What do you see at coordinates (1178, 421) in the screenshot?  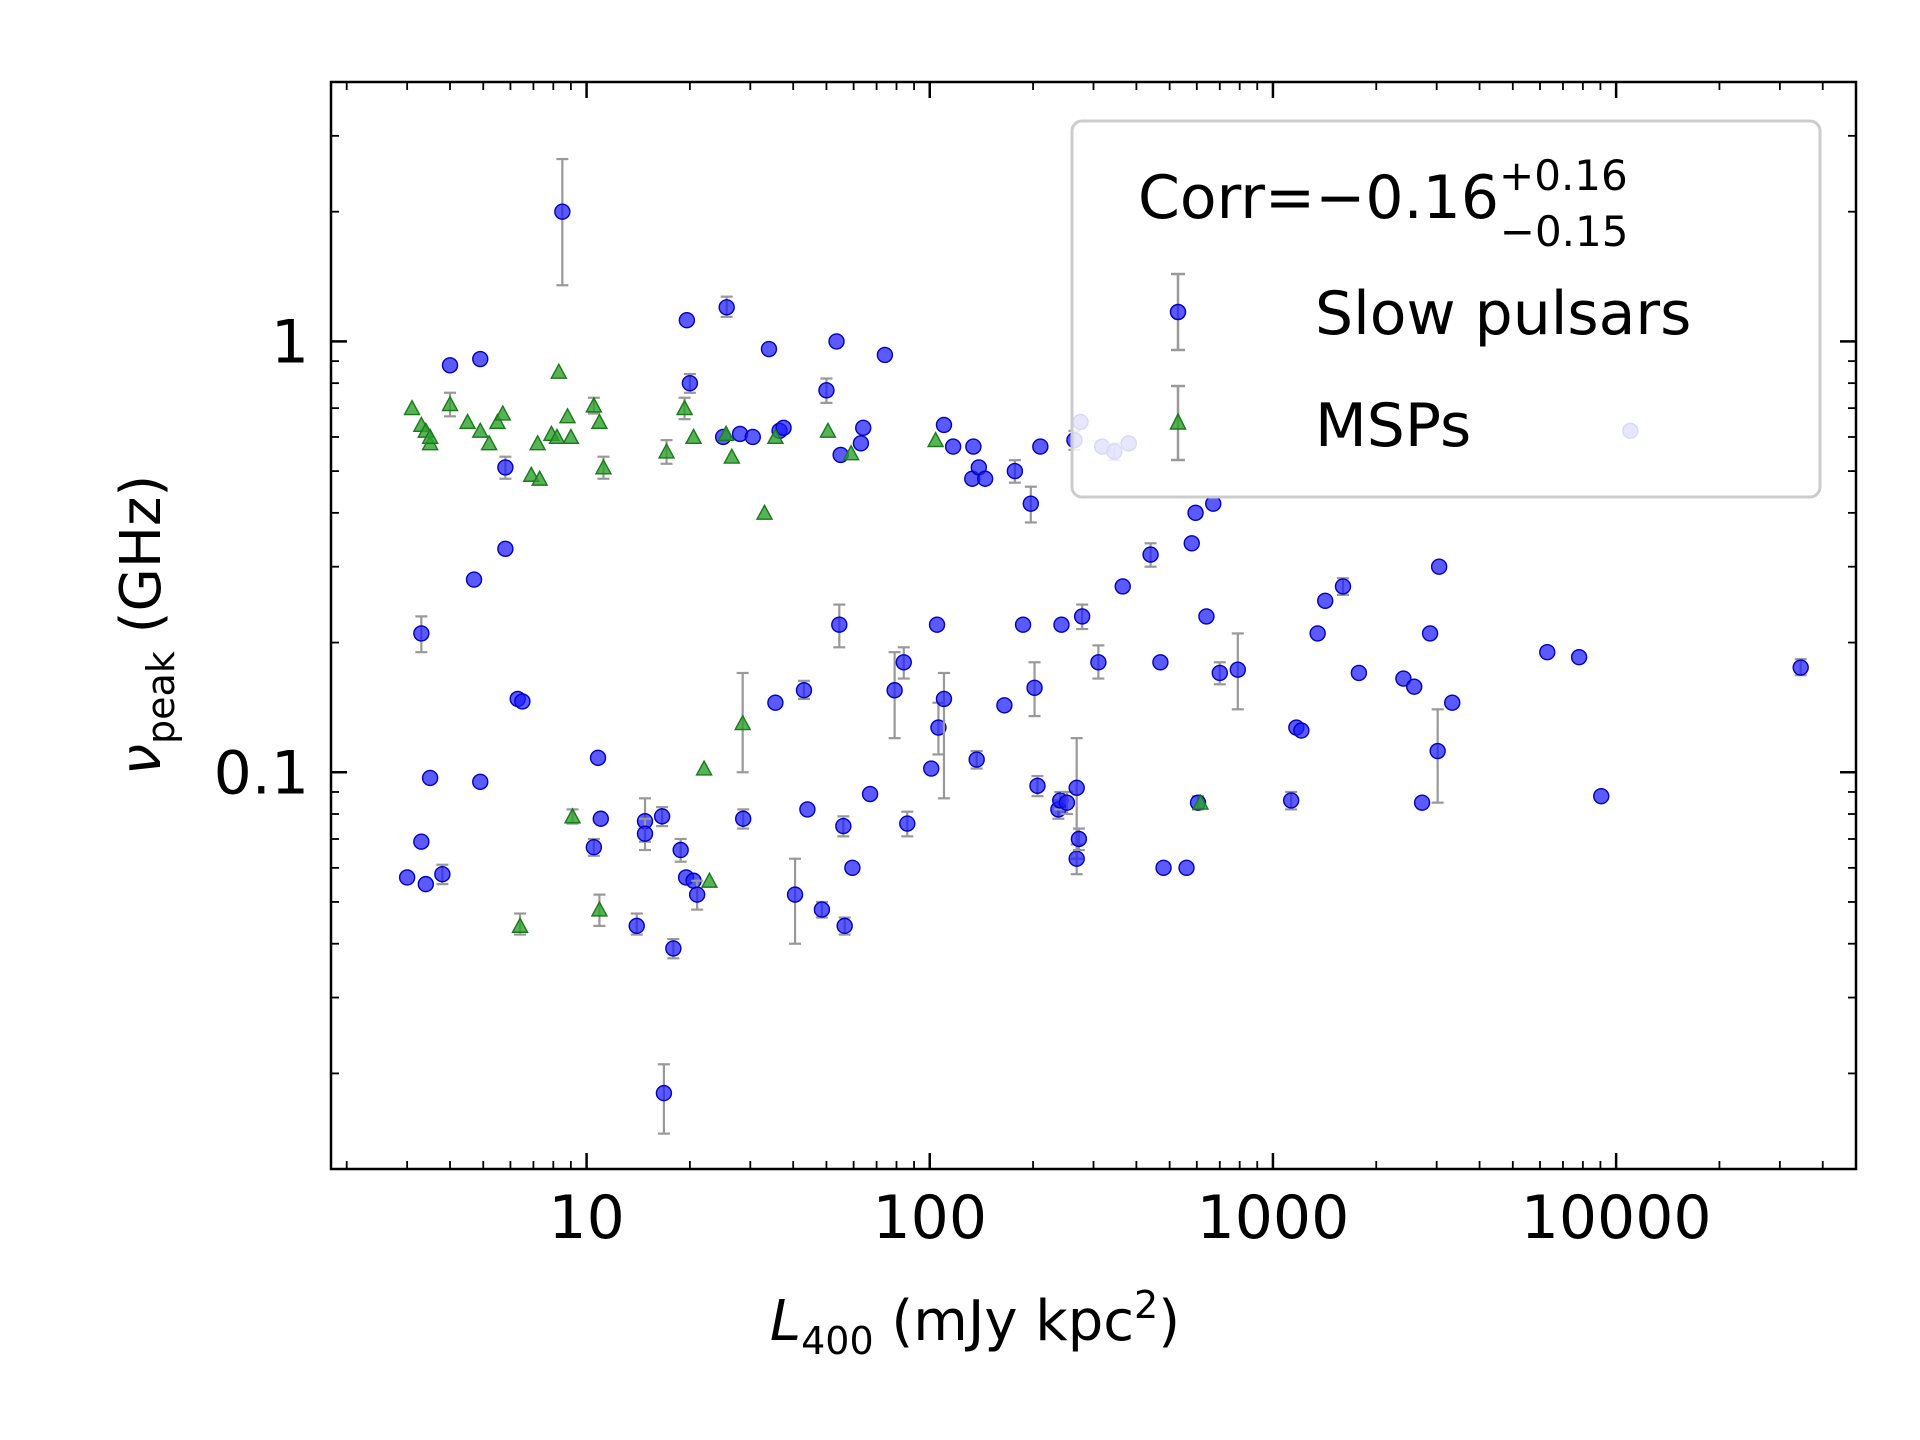 I see `legend-msp-marker` at bounding box center [1178, 421].